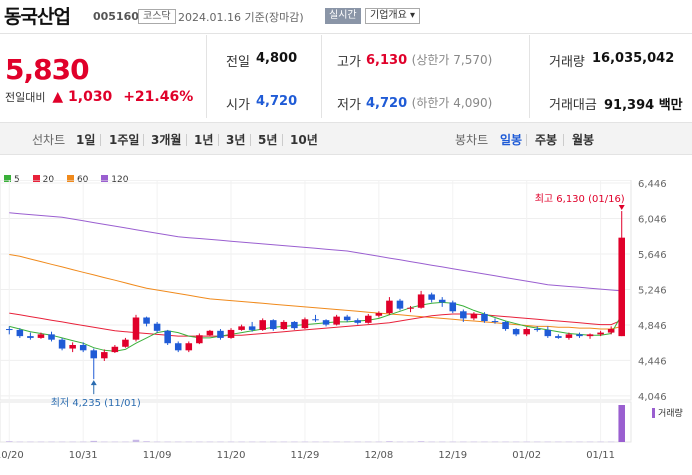 This screenshot has width=692, height=475. I want to click on stock-code: 005160, so click(116, 16).